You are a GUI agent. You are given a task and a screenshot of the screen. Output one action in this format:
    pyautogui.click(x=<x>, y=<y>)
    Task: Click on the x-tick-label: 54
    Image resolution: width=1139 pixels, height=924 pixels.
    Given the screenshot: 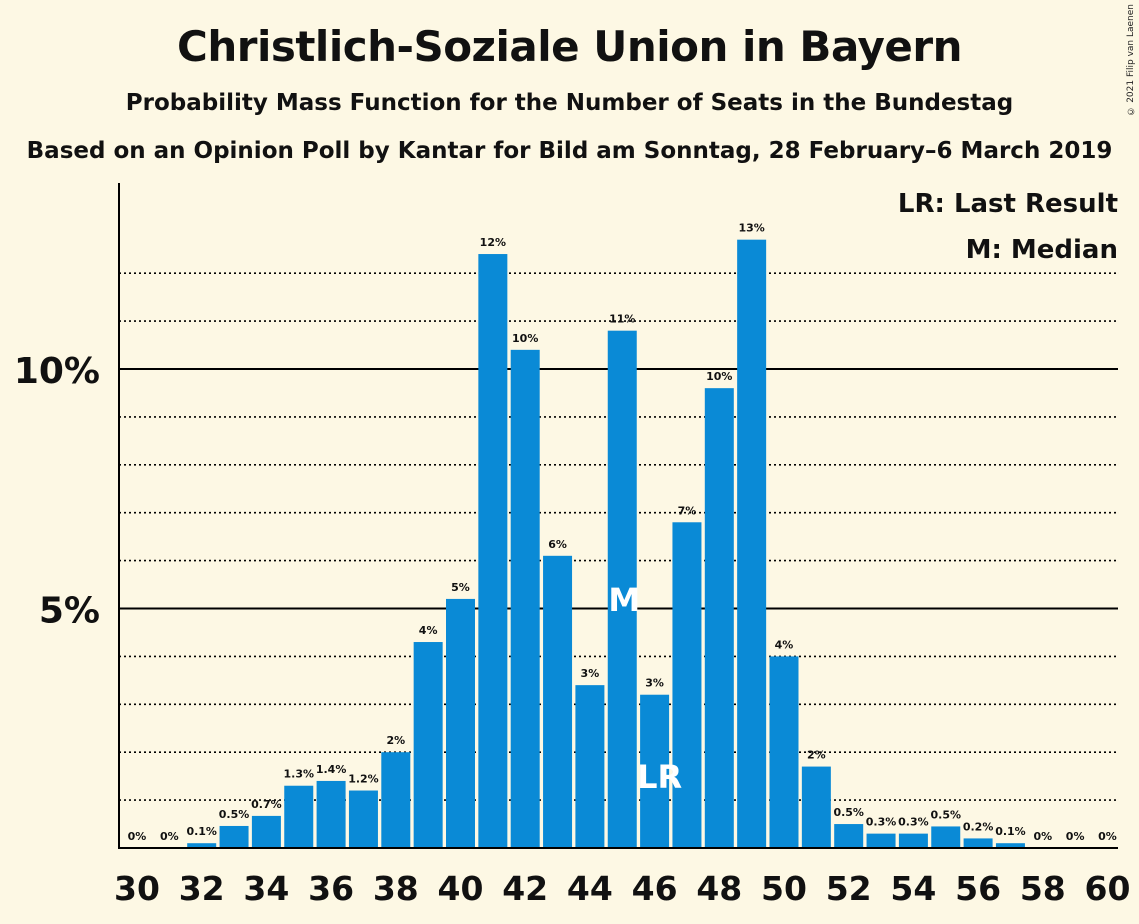 What is the action you would take?
    pyautogui.click(x=913, y=888)
    